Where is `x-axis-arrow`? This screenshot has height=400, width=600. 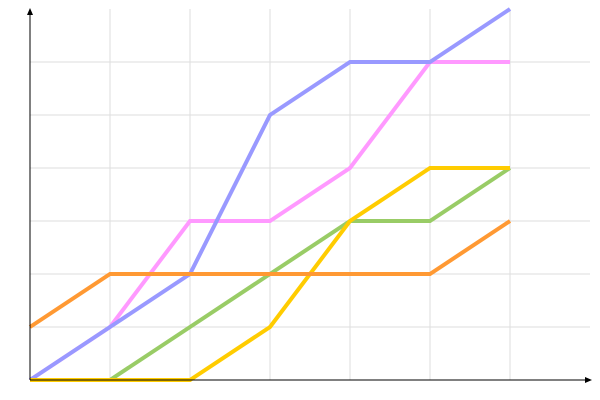 x-axis-arrow is located at coordinates (588, 380).